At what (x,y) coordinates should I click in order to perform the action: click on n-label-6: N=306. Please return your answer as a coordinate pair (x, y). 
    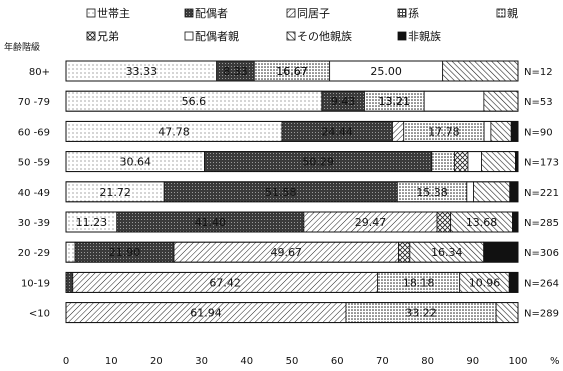
    Looking at the image, I should click on (541, 253).